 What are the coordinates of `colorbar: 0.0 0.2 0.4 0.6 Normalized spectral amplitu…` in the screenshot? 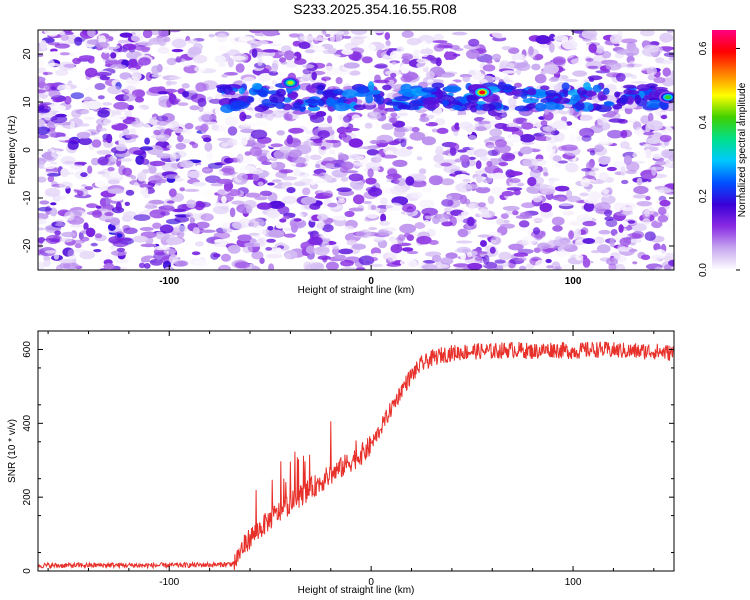 It's located at (723, 153).